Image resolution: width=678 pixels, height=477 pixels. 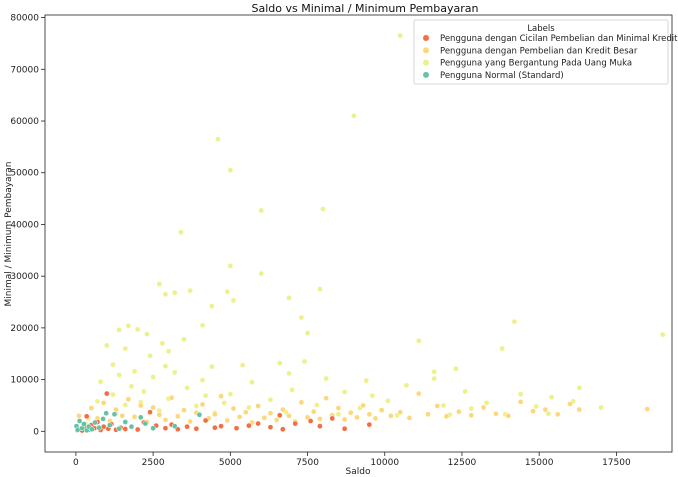 What do you see at coordinates (24, 174) in the screenshot?
I see `y-tick-label: 50000` at bounding box center [24, 174].